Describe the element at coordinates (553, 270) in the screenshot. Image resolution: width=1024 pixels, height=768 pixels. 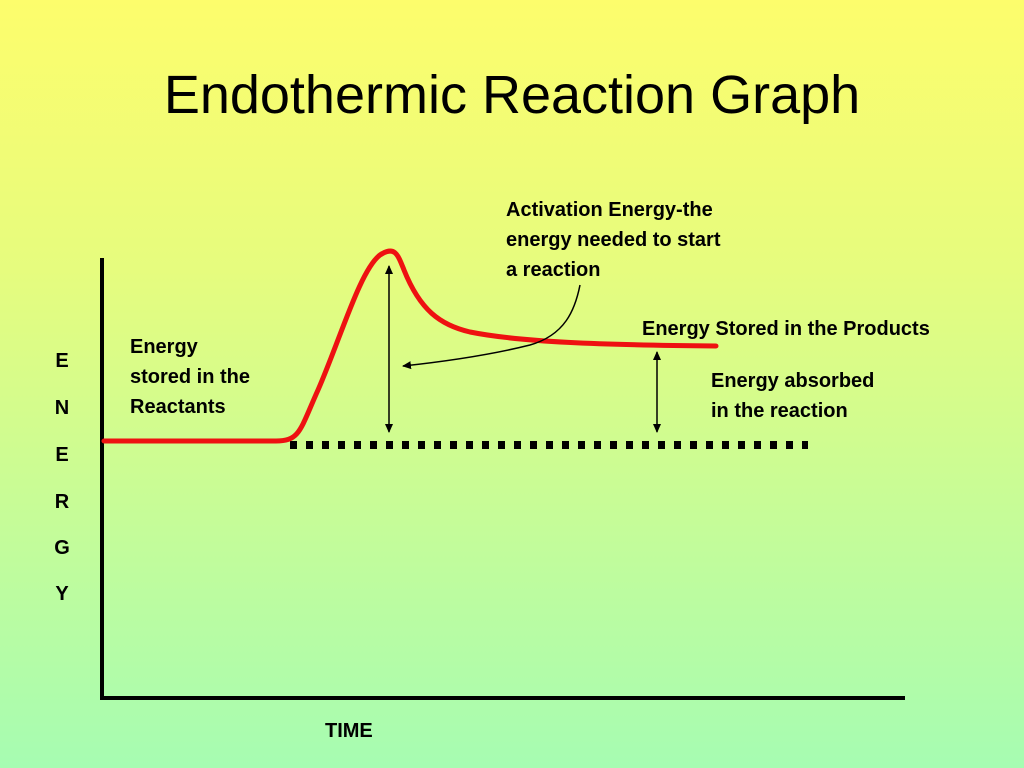
I see `activation-label-line-3: a reaction` at that location.